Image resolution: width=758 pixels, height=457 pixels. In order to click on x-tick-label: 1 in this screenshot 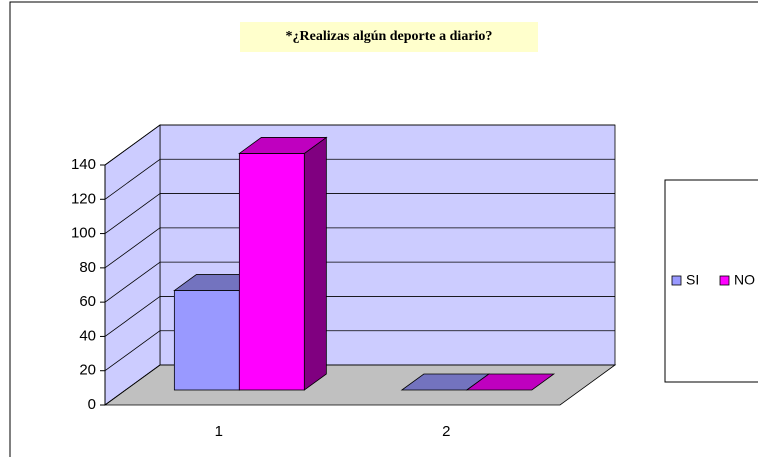, I will do `click(219, 431)`.